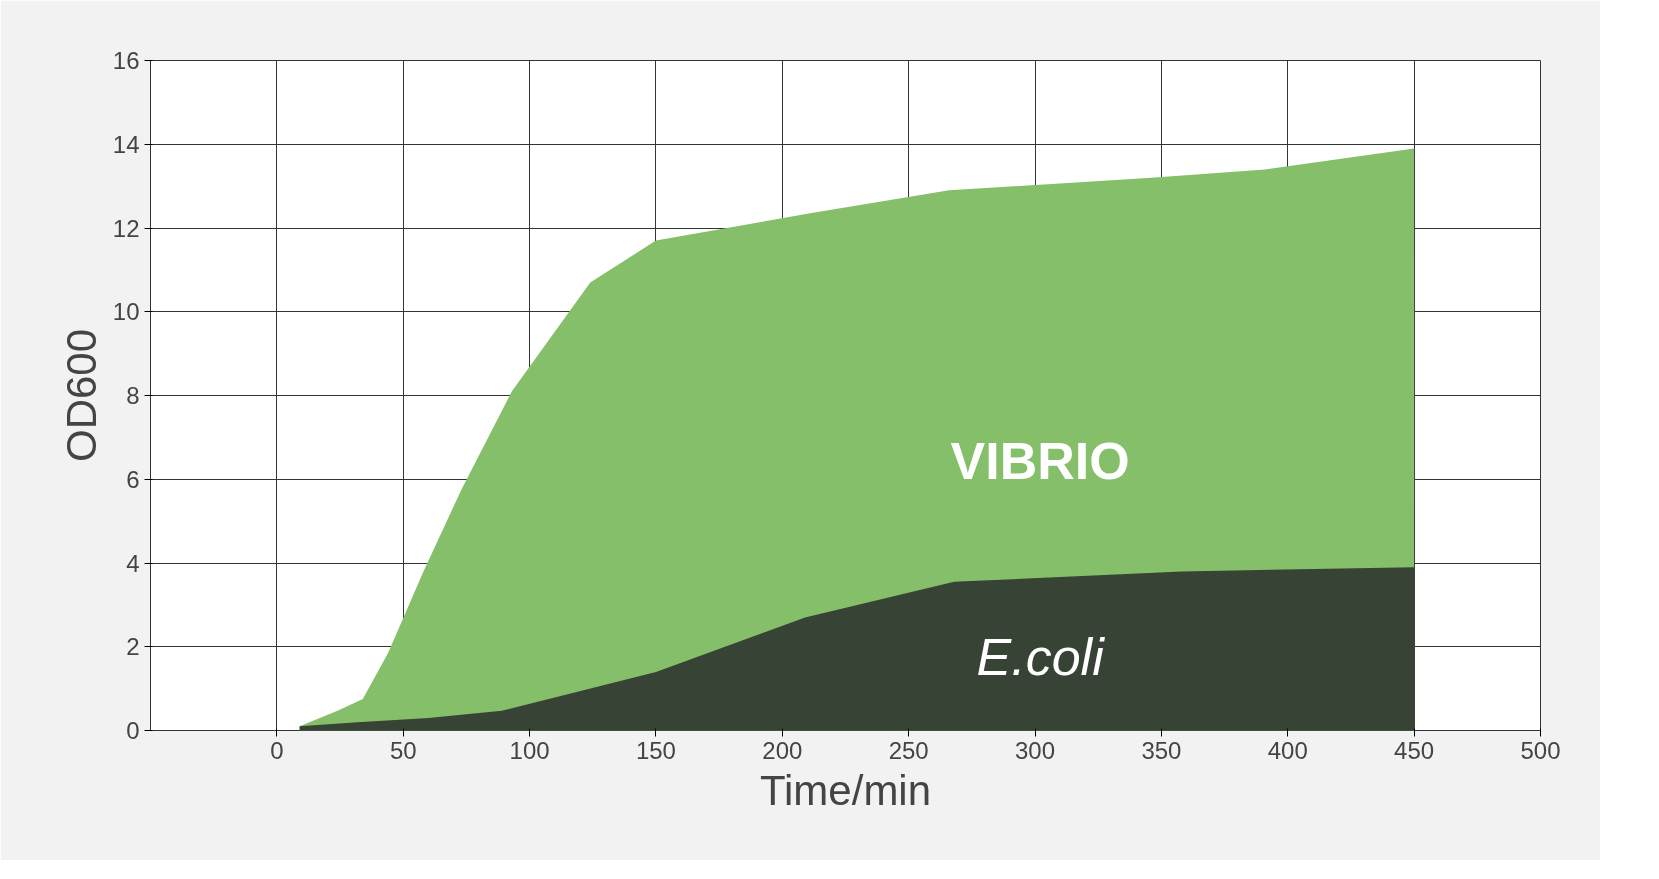 The width and height of the screenshot is (1659, 879). What do you see at coordinates (1414, 750) in the screenshot?
I see `x-tick-label: 450` at bounding box center [1414, 750].